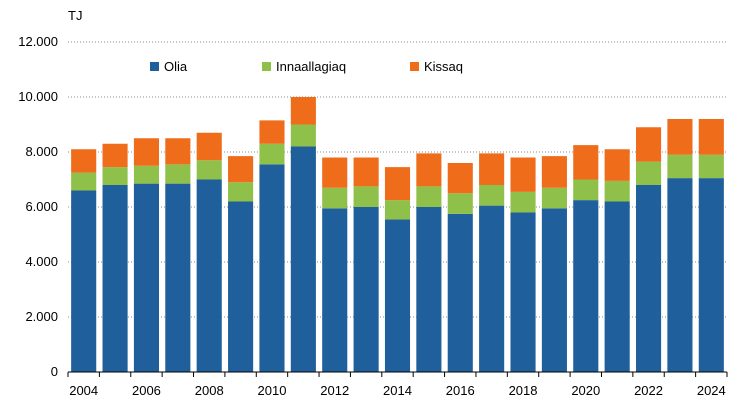 The width and height of the screenshot is (737, 405). Describe the element at coordinates (38, 96) in the screenshot. I see `y-tick-label: 10.000` at that location.